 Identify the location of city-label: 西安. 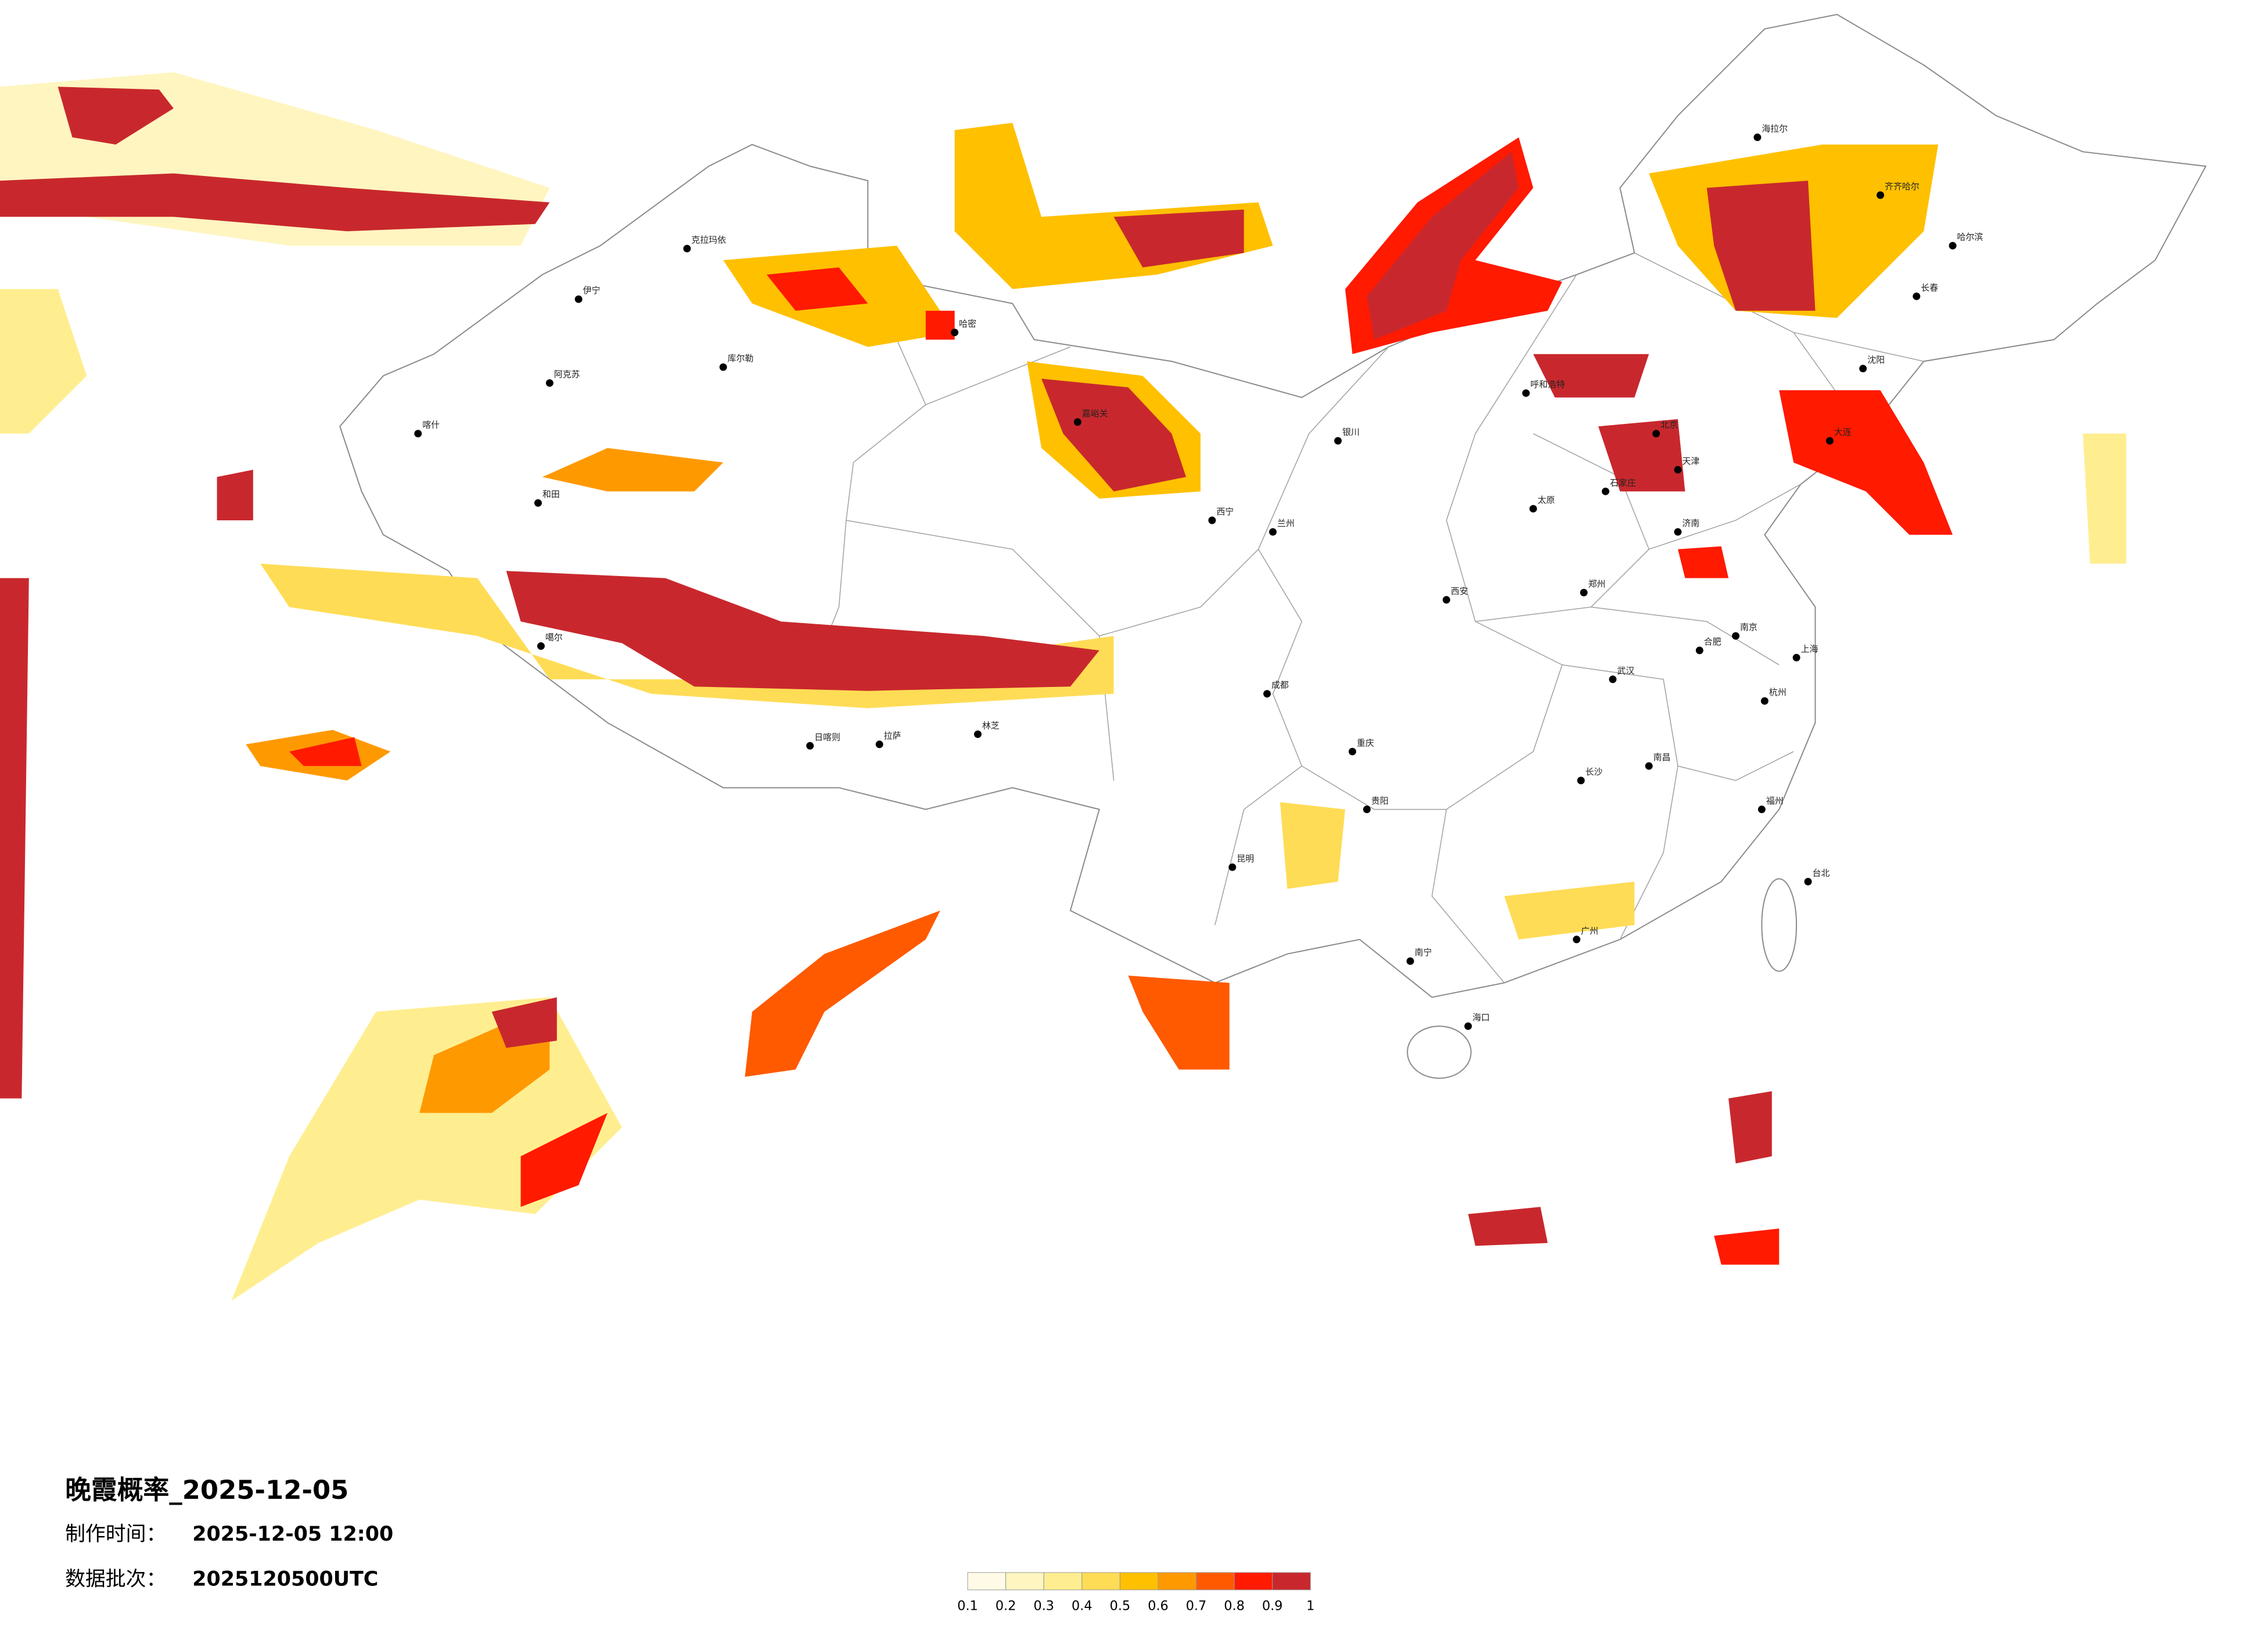
(1459, 591).